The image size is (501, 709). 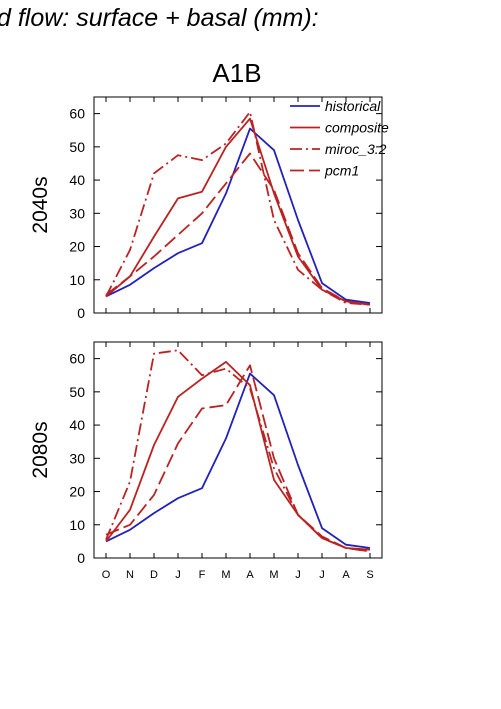 What do you see at coordinates (353, 106) in the screenshot?
I see `legend-label-historical: historical` at bounding box center [353, 106].